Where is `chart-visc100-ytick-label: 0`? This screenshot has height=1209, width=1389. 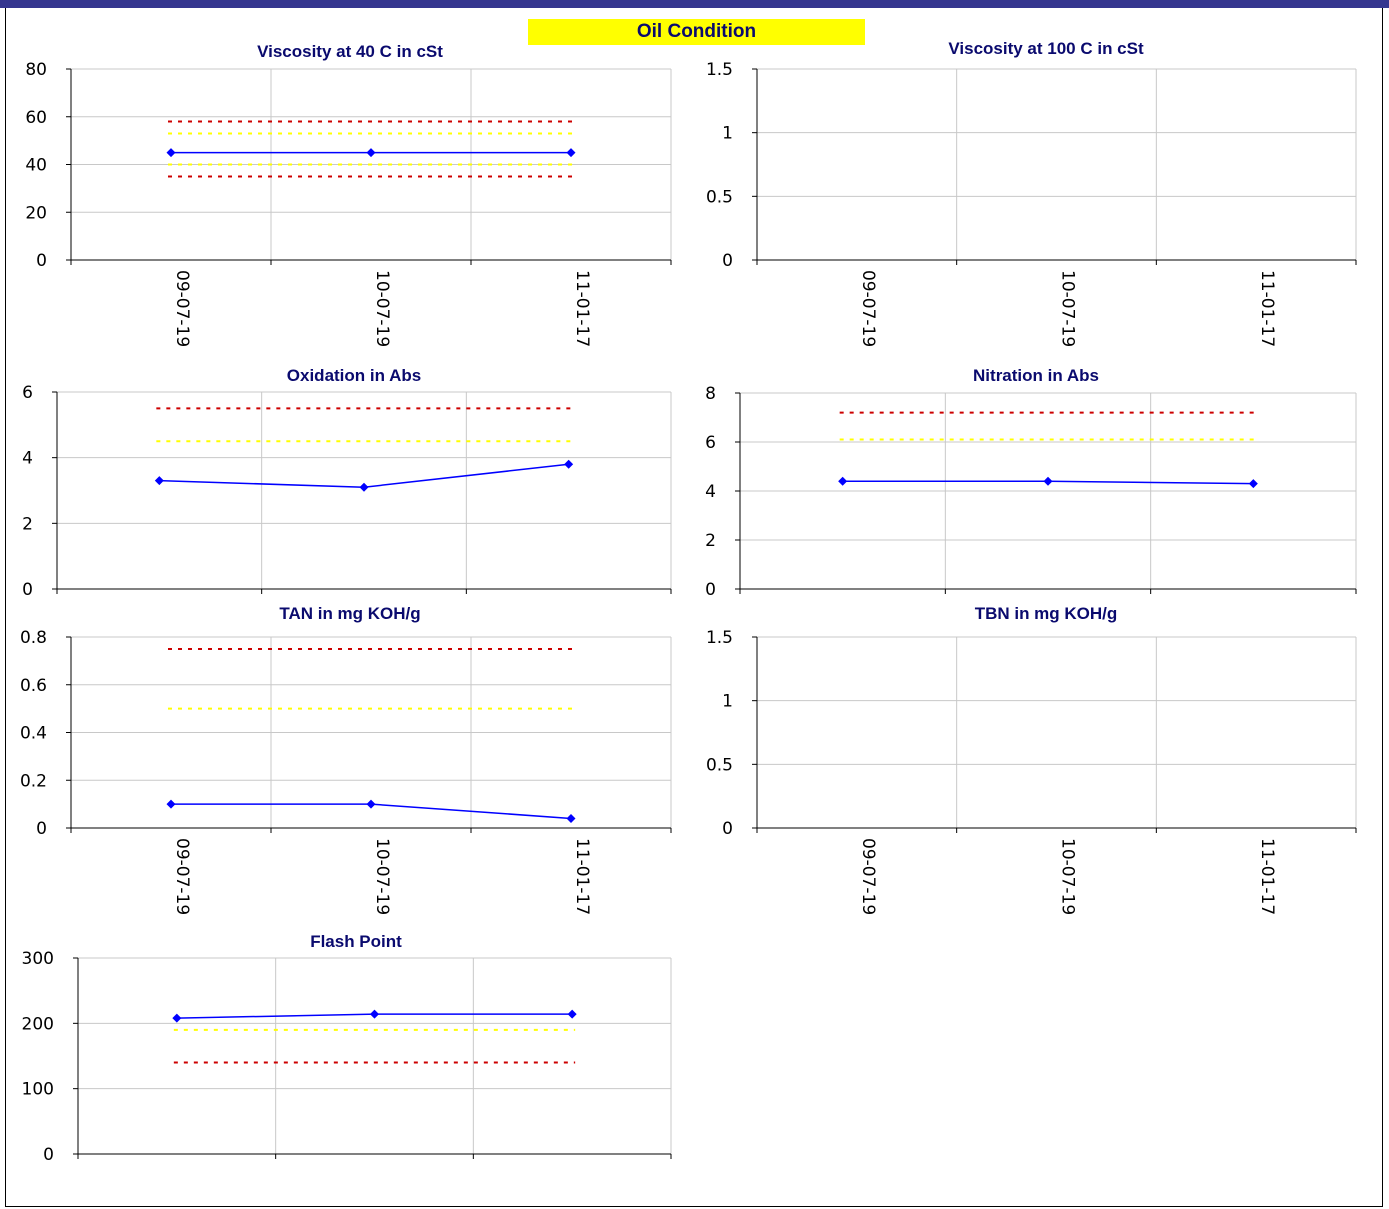
chart-visc100-ytick-label: 0 is located at coordinates (727, 261).